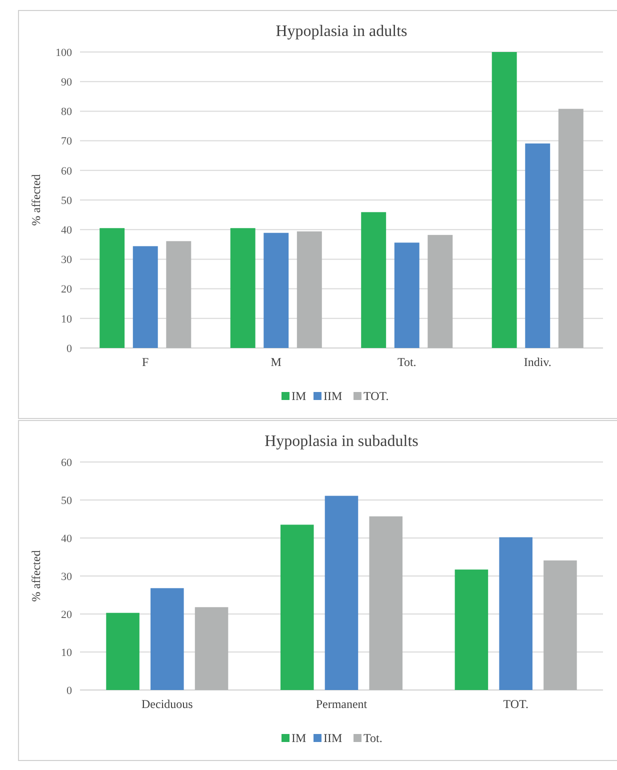 The image size is (617, 770). I want to click on x-tick-label: Tot., so click(406, 362).